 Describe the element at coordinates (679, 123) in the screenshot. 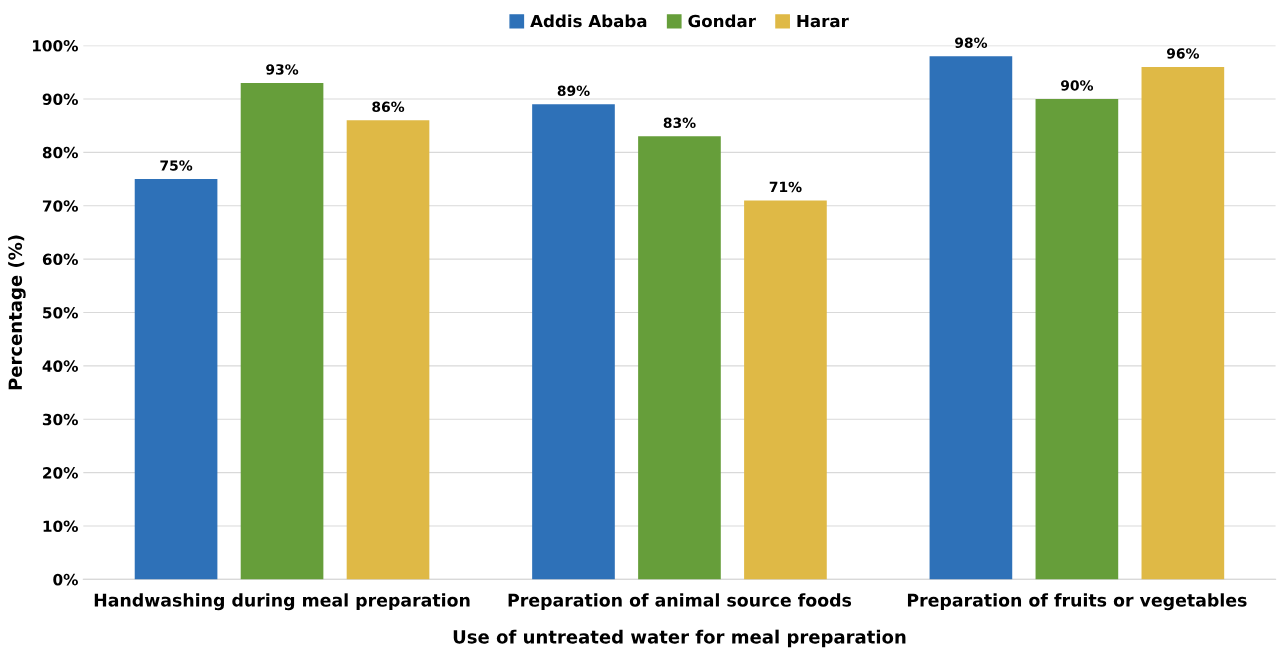

I see `data-label: 83%` at that location.